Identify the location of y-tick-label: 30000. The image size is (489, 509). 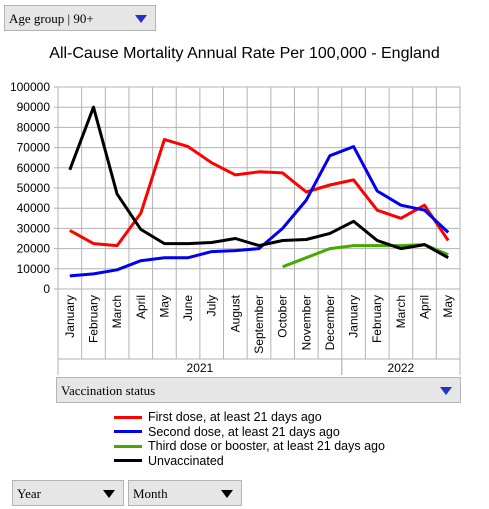
(34, 228).